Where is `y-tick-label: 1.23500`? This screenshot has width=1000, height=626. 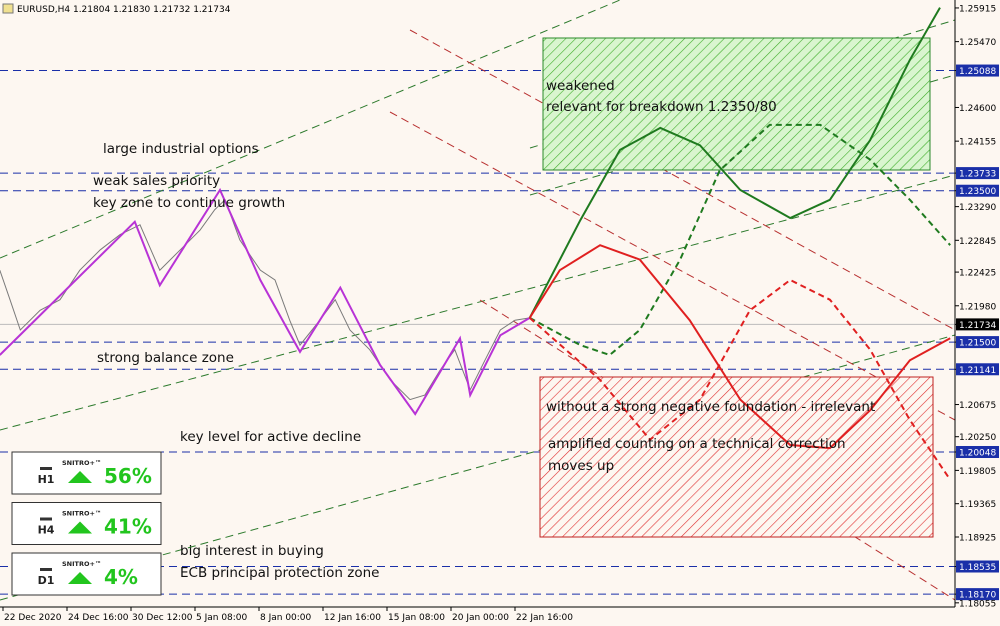 y-tick-label: 1.23500 is located at coordinates (977, 192).